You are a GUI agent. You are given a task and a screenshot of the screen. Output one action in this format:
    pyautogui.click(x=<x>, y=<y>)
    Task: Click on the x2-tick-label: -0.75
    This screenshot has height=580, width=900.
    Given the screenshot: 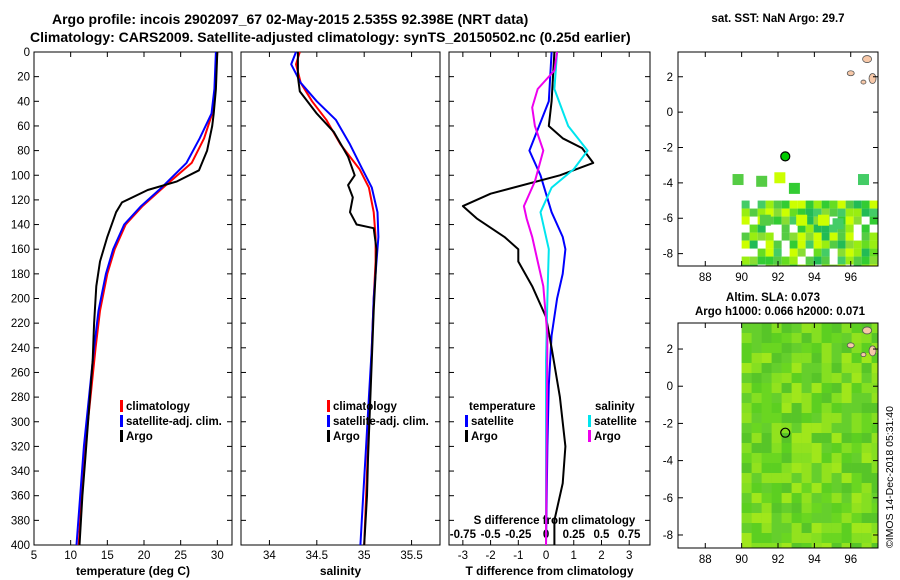 What is the action you would take?
    pyautogui.click(x=463, y=535)
    